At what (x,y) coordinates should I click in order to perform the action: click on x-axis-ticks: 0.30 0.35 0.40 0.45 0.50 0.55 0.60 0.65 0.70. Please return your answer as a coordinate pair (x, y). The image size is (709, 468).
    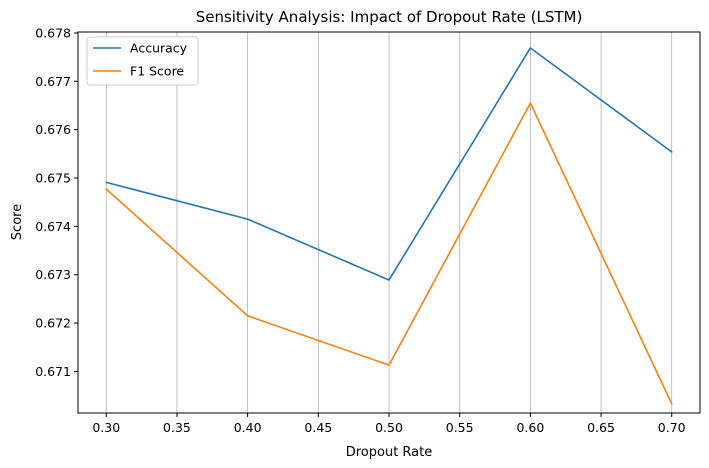
    Looking at the image, I should click on (389, 424).